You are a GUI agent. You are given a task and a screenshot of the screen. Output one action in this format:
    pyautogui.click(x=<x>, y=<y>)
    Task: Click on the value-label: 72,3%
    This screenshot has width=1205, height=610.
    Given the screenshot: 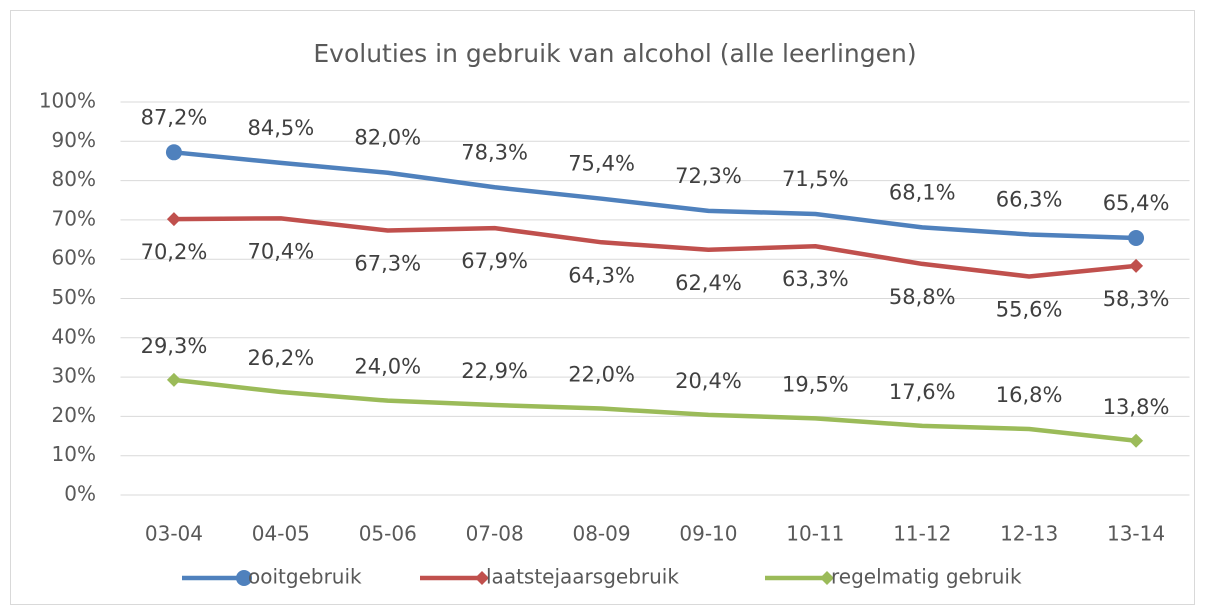 What is the action you would take?
    pyautogui.click(x=708, y=176)
    